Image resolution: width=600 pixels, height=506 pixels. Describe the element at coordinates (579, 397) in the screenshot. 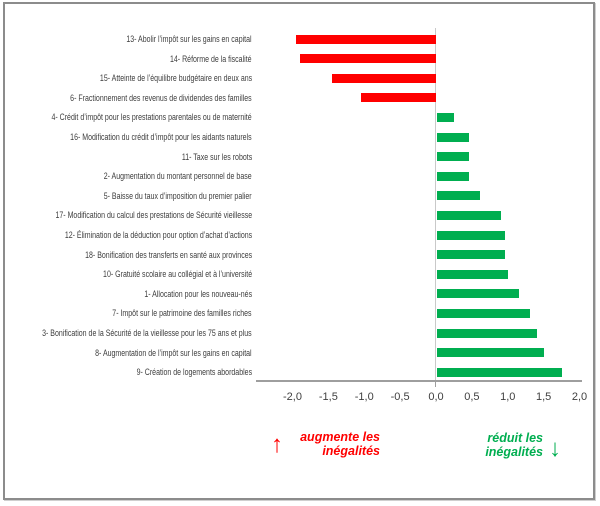

I see `x-tick-label: 2,0` at that location.